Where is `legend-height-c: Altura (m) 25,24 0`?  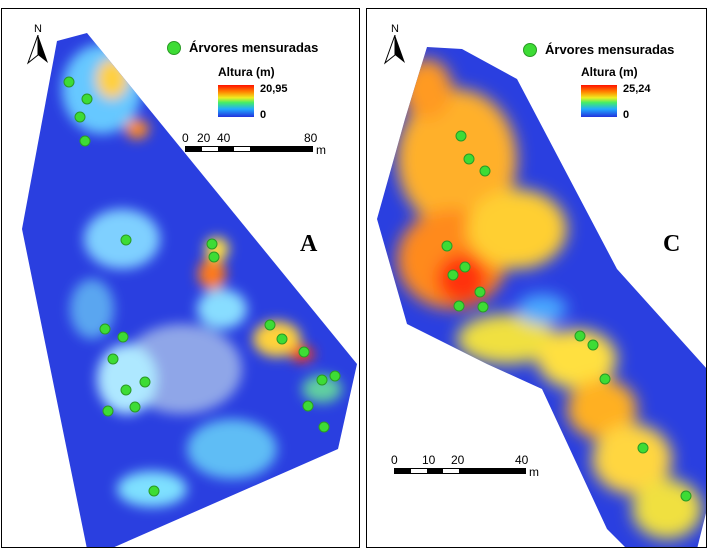
legend-height-c: Altura (m) 25,24 0 is located at coordinates (616, 93).